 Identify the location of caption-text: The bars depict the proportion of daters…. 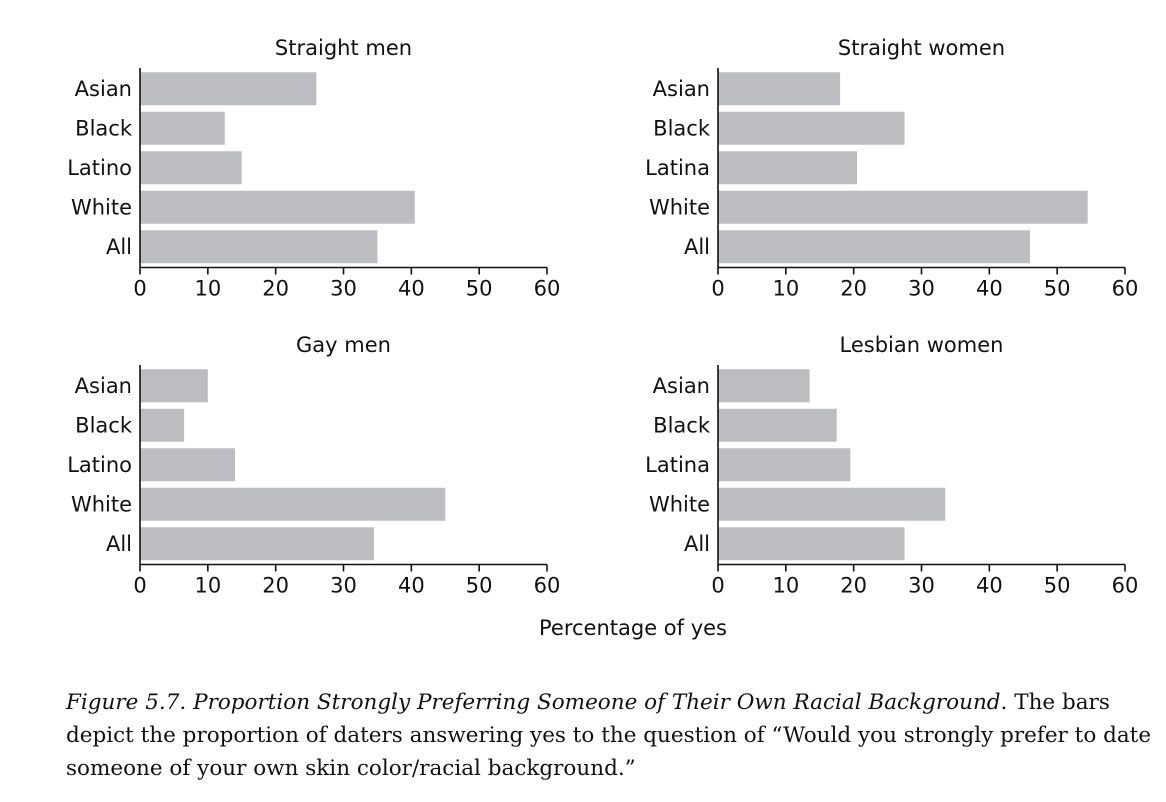
(609, 735).